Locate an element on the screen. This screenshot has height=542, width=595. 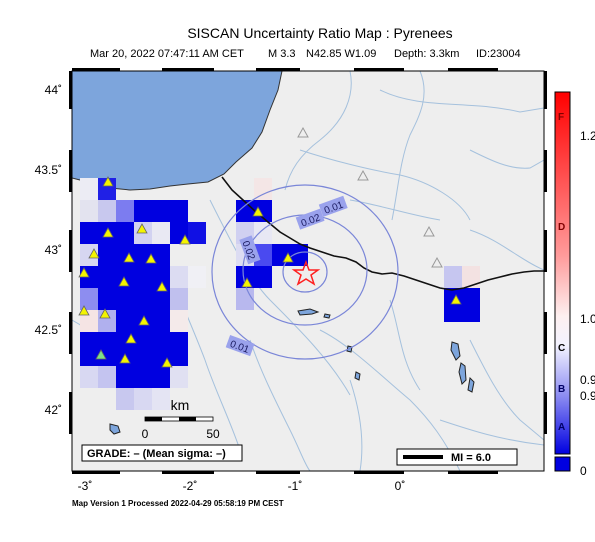
scale-start: 0 is located at coordinates (145, 434).